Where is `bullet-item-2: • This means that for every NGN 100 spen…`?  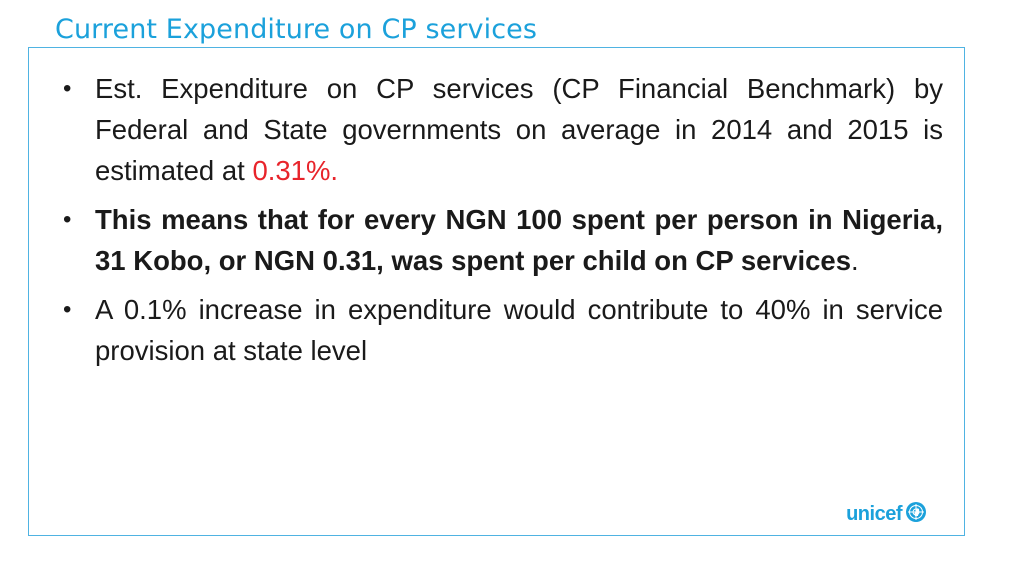 bullet-item-2: • This means that for every NGN 100 spen… is located at coordinates (503, 240).